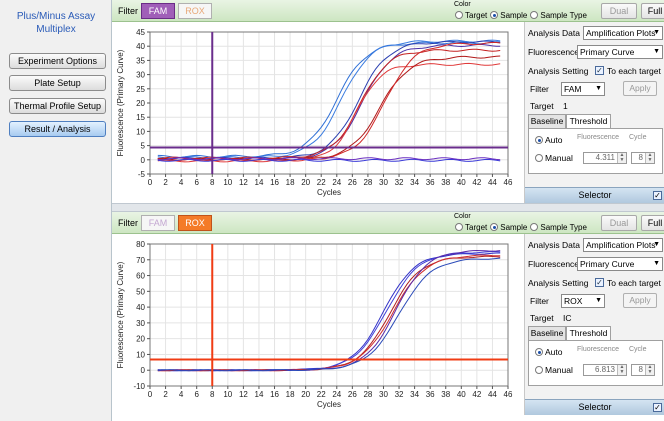 The width and height of the screenshot is (664, 421). Describe the element at coordinates (583, 89) in the screenshot. I see `filter-select: FAM ▼` at that location.